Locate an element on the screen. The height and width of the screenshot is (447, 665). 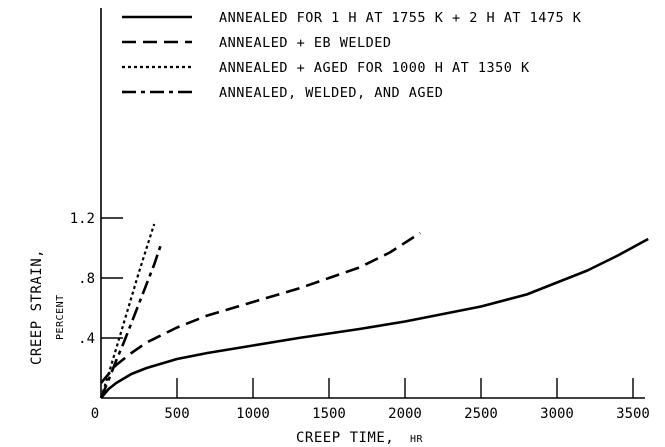
x-axis-unit: HR is located at coordinates (417, 439).